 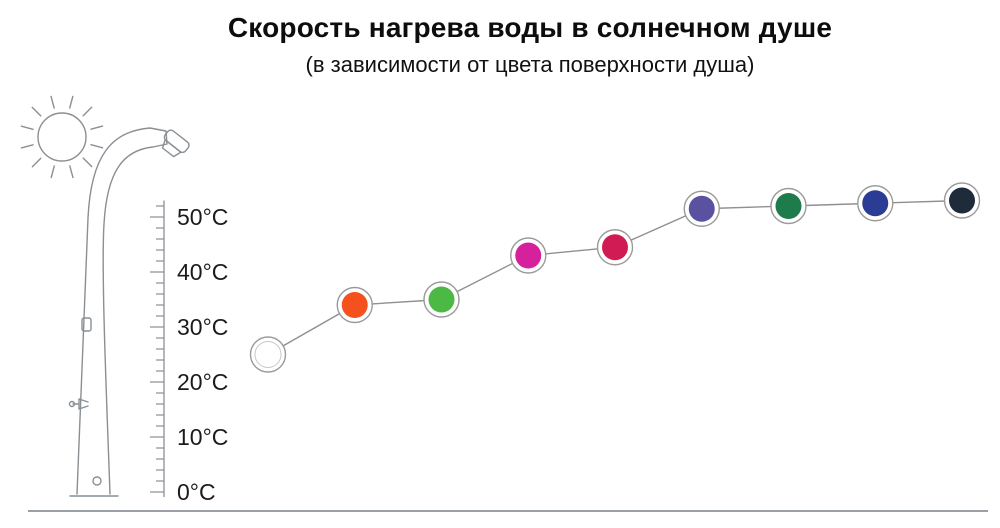 What do you see at coordinates (122, 311) in the screenshot?
I see `shower-body-outline` at bounding box center [122, 311].